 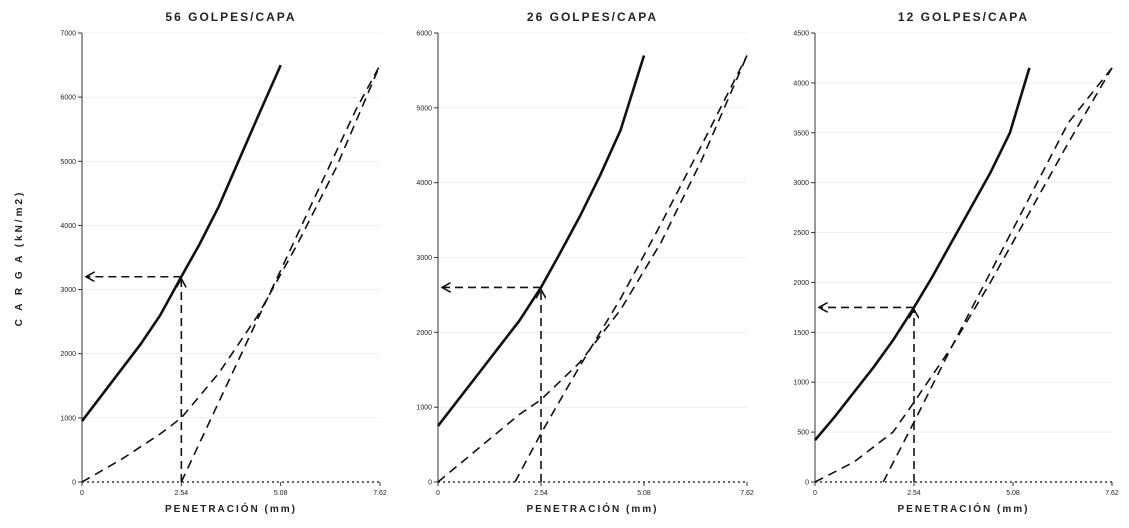 What do you see at coordinates (19, 258) in the screenshot?
I see `y-axis-label: C A R G A (kN/m2)` at bounding box center [19, 258].